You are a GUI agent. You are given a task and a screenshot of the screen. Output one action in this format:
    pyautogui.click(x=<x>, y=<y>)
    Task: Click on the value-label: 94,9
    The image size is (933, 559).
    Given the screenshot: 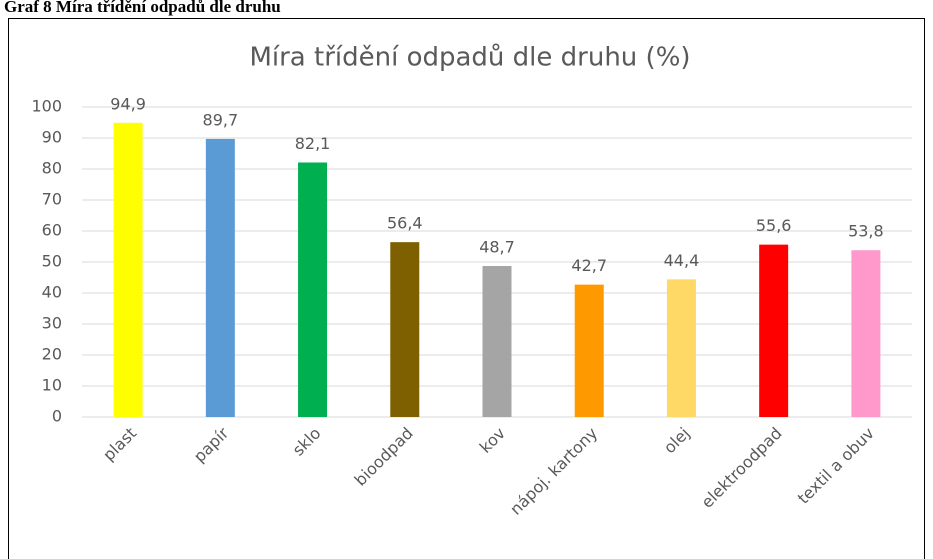 What is the action you would take?
    pyautogui.click(x=128, y=103)
    